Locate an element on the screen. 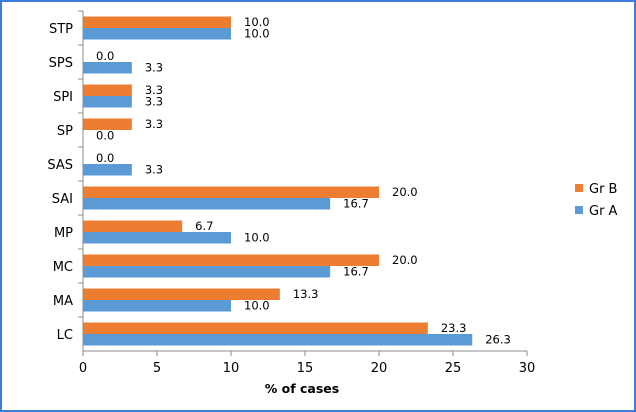 This screenshot has height=412, width=636. data-label-gr-a-spi: 3.3 is located at coordinates (154, 102).